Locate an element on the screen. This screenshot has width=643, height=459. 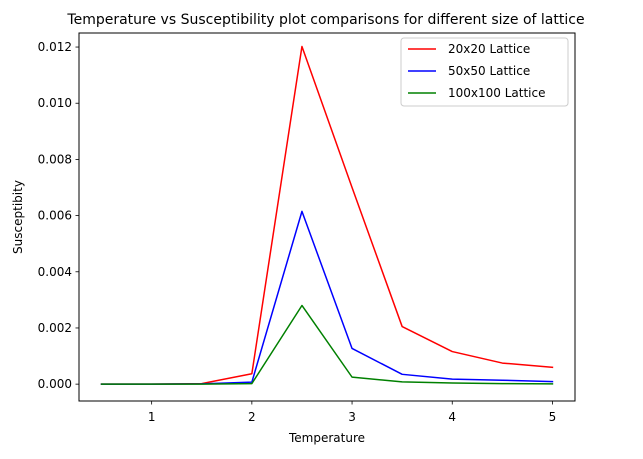
x-tick-label: 1 is located at coordinates (152, 417).